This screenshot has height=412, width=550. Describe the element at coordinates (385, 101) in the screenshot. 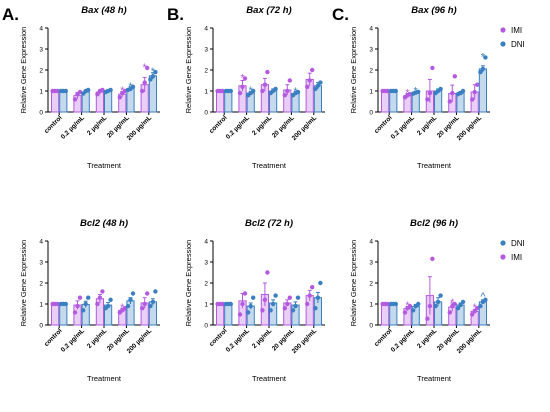

I see `bar-imi` at that location.